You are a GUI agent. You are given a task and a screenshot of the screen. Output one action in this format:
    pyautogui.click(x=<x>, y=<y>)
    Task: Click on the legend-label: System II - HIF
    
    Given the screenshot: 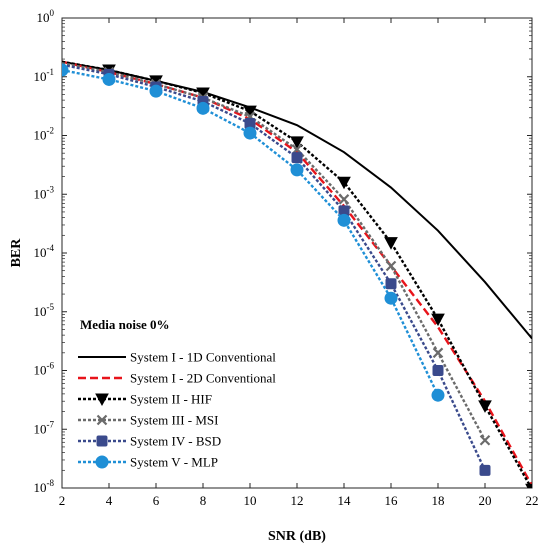 What is the action you would take?
    pyautogui.click(x=171, y=399)
    